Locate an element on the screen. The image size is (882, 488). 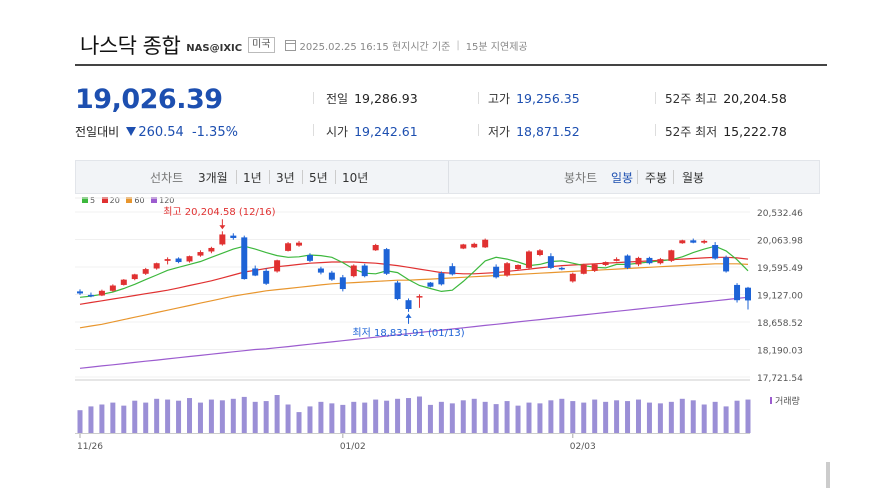
y-tick-label: 19,127.00 is located at coordinates (780, 297).